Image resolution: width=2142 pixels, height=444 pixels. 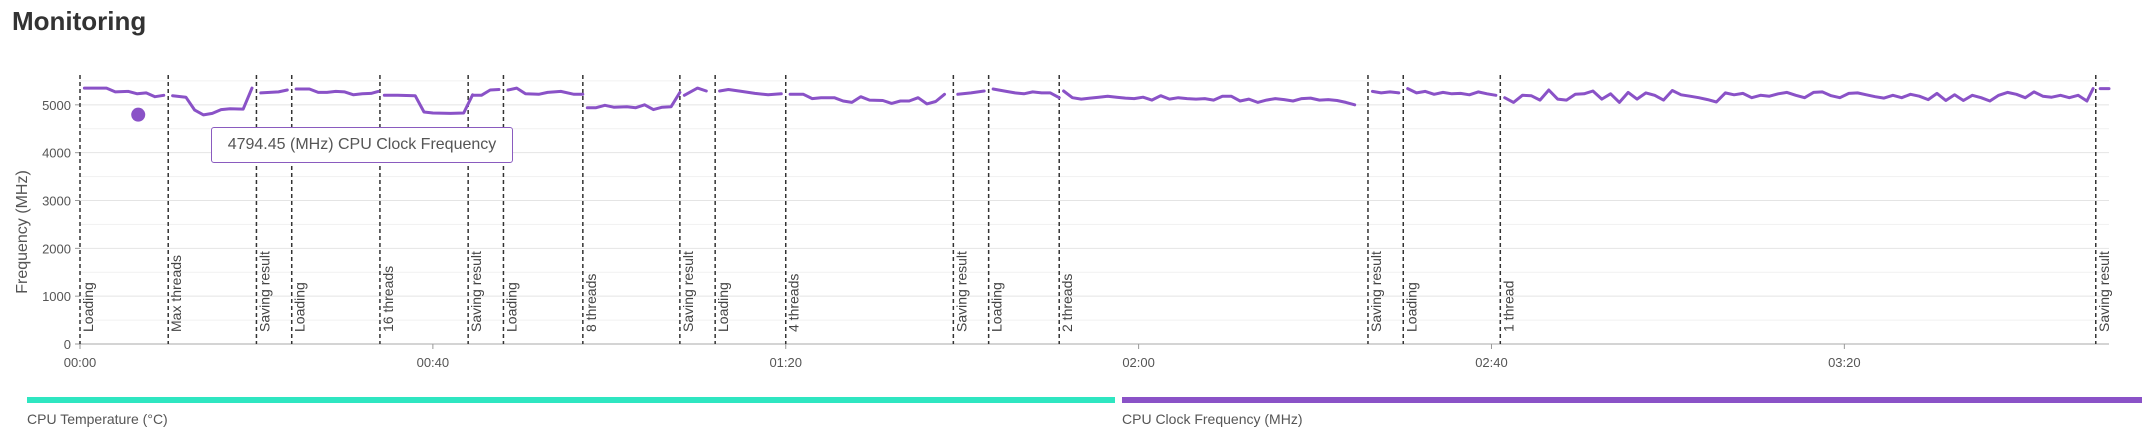 I want to click on y-tick-label: 1000, so click(x=56, y=296).